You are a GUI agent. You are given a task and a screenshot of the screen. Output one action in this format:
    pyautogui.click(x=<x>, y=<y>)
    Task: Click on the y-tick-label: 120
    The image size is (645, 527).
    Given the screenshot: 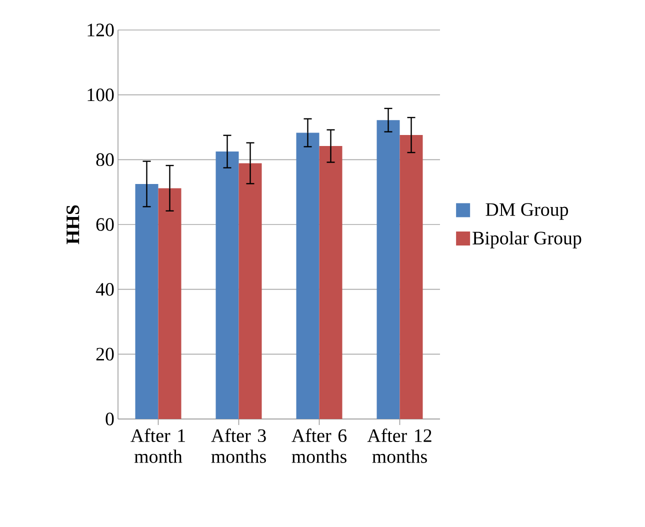 What is the action you would take?
    pyautogui.click(x=101, y=30)
    